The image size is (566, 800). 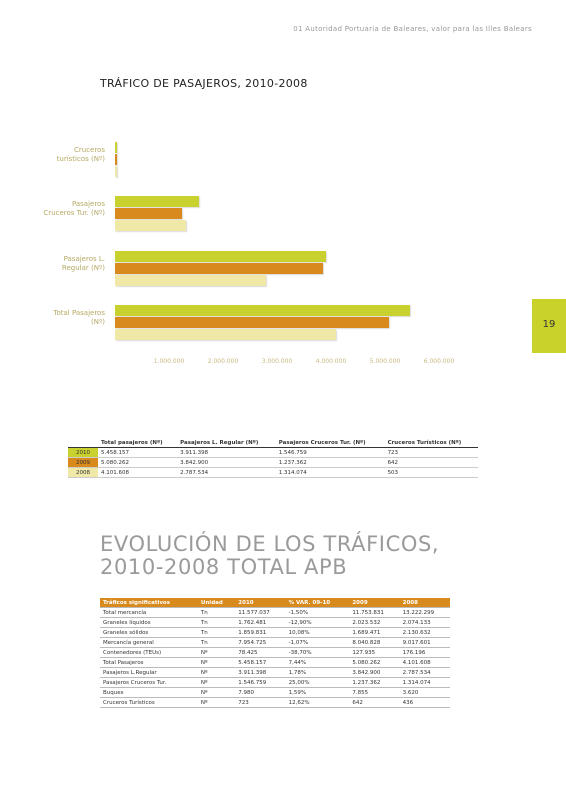 I want to click on table-cell: 1.859.831, so click(x=260, y=632).